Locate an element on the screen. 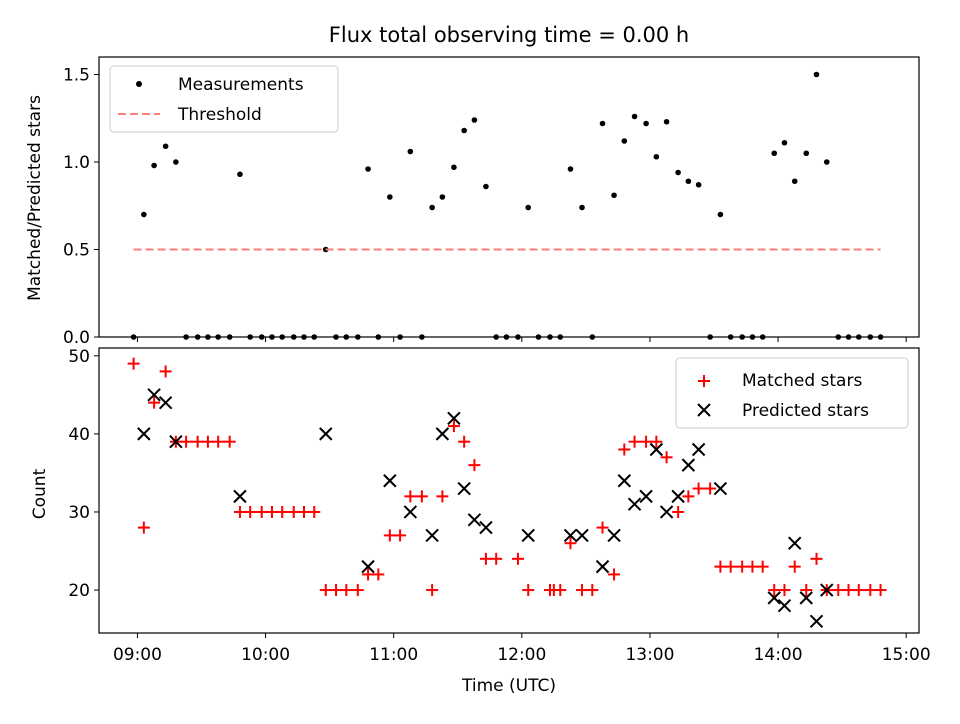  legend-matched-label: Matched stars is located at coordinates (802, 381).